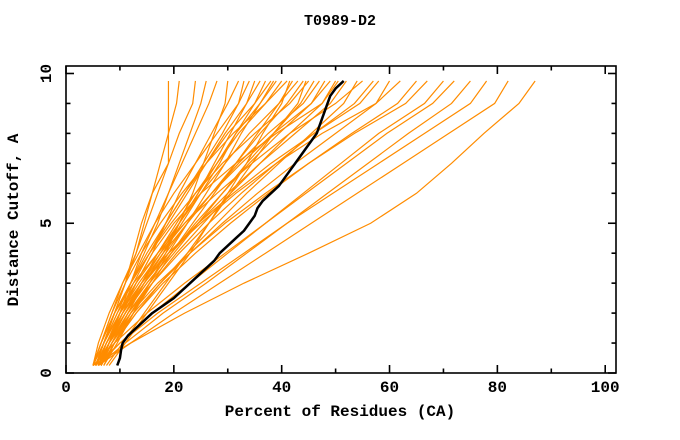 This screenshot has height=440, width=680. What do you see at coordinates (173, 388) in the screenshot?
I see `x-tick-label: 20` at bounding box center [173, 388].